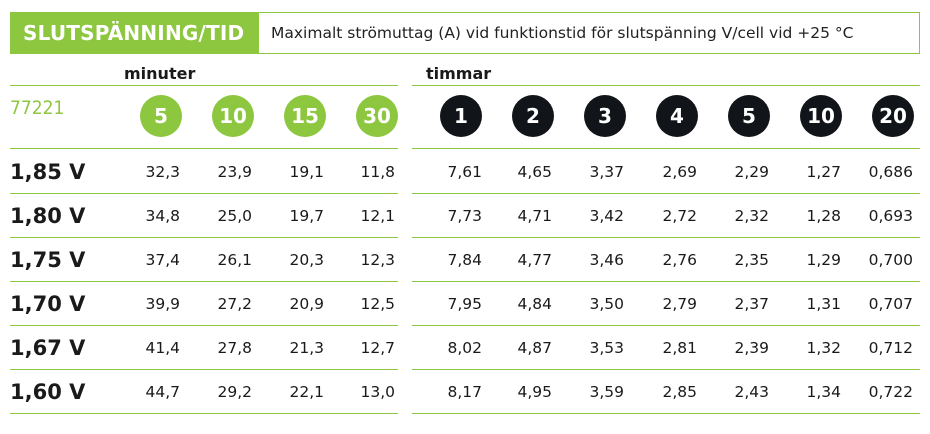  Describe the element at coordinates (890, 348) in the screenshot. I see `hour-value-cell: 0,712` at that location.